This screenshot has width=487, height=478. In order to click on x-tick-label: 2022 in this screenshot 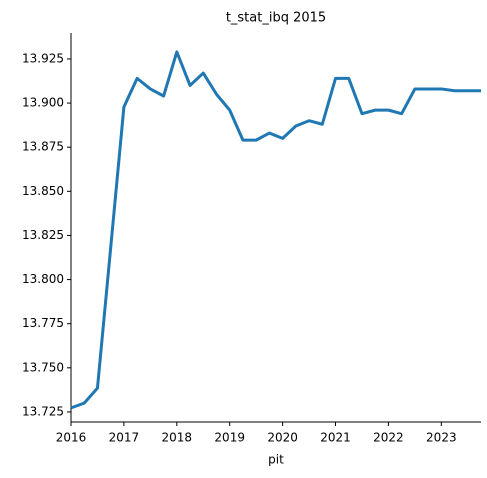, I will do `click(388, 438)`.